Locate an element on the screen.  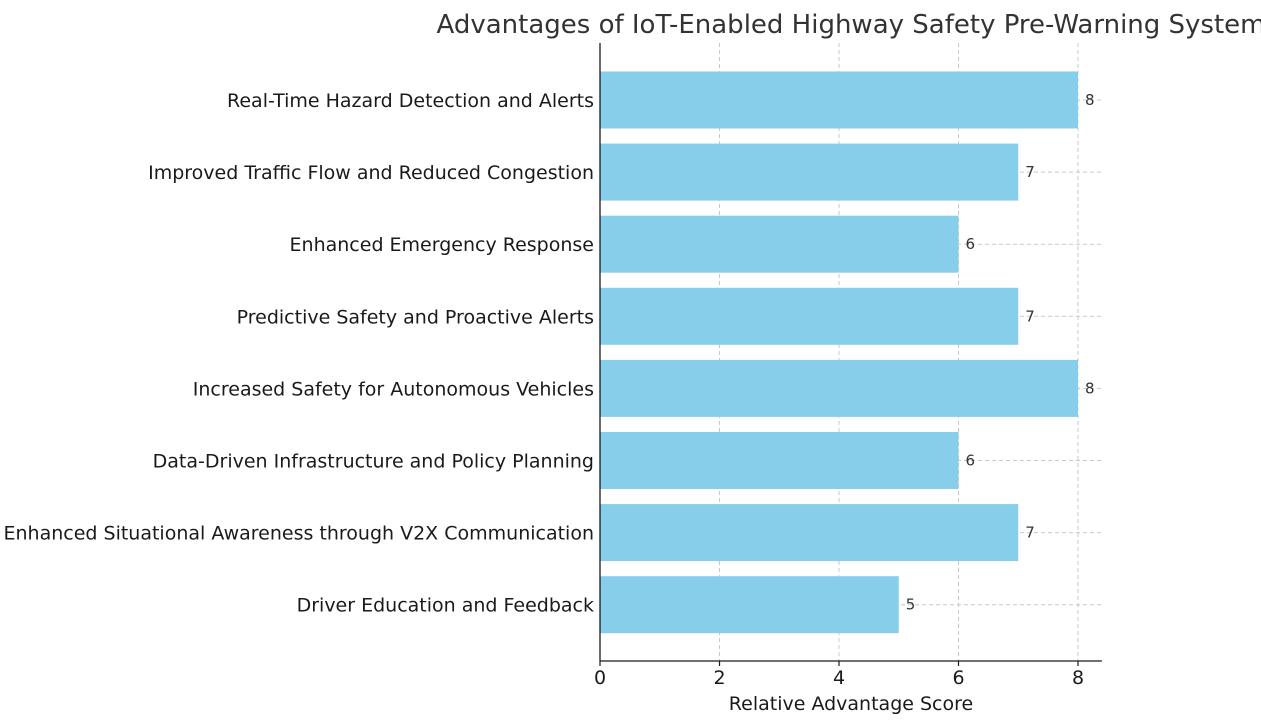
x-tick-label: 4 is located at coordinates (839, 678).